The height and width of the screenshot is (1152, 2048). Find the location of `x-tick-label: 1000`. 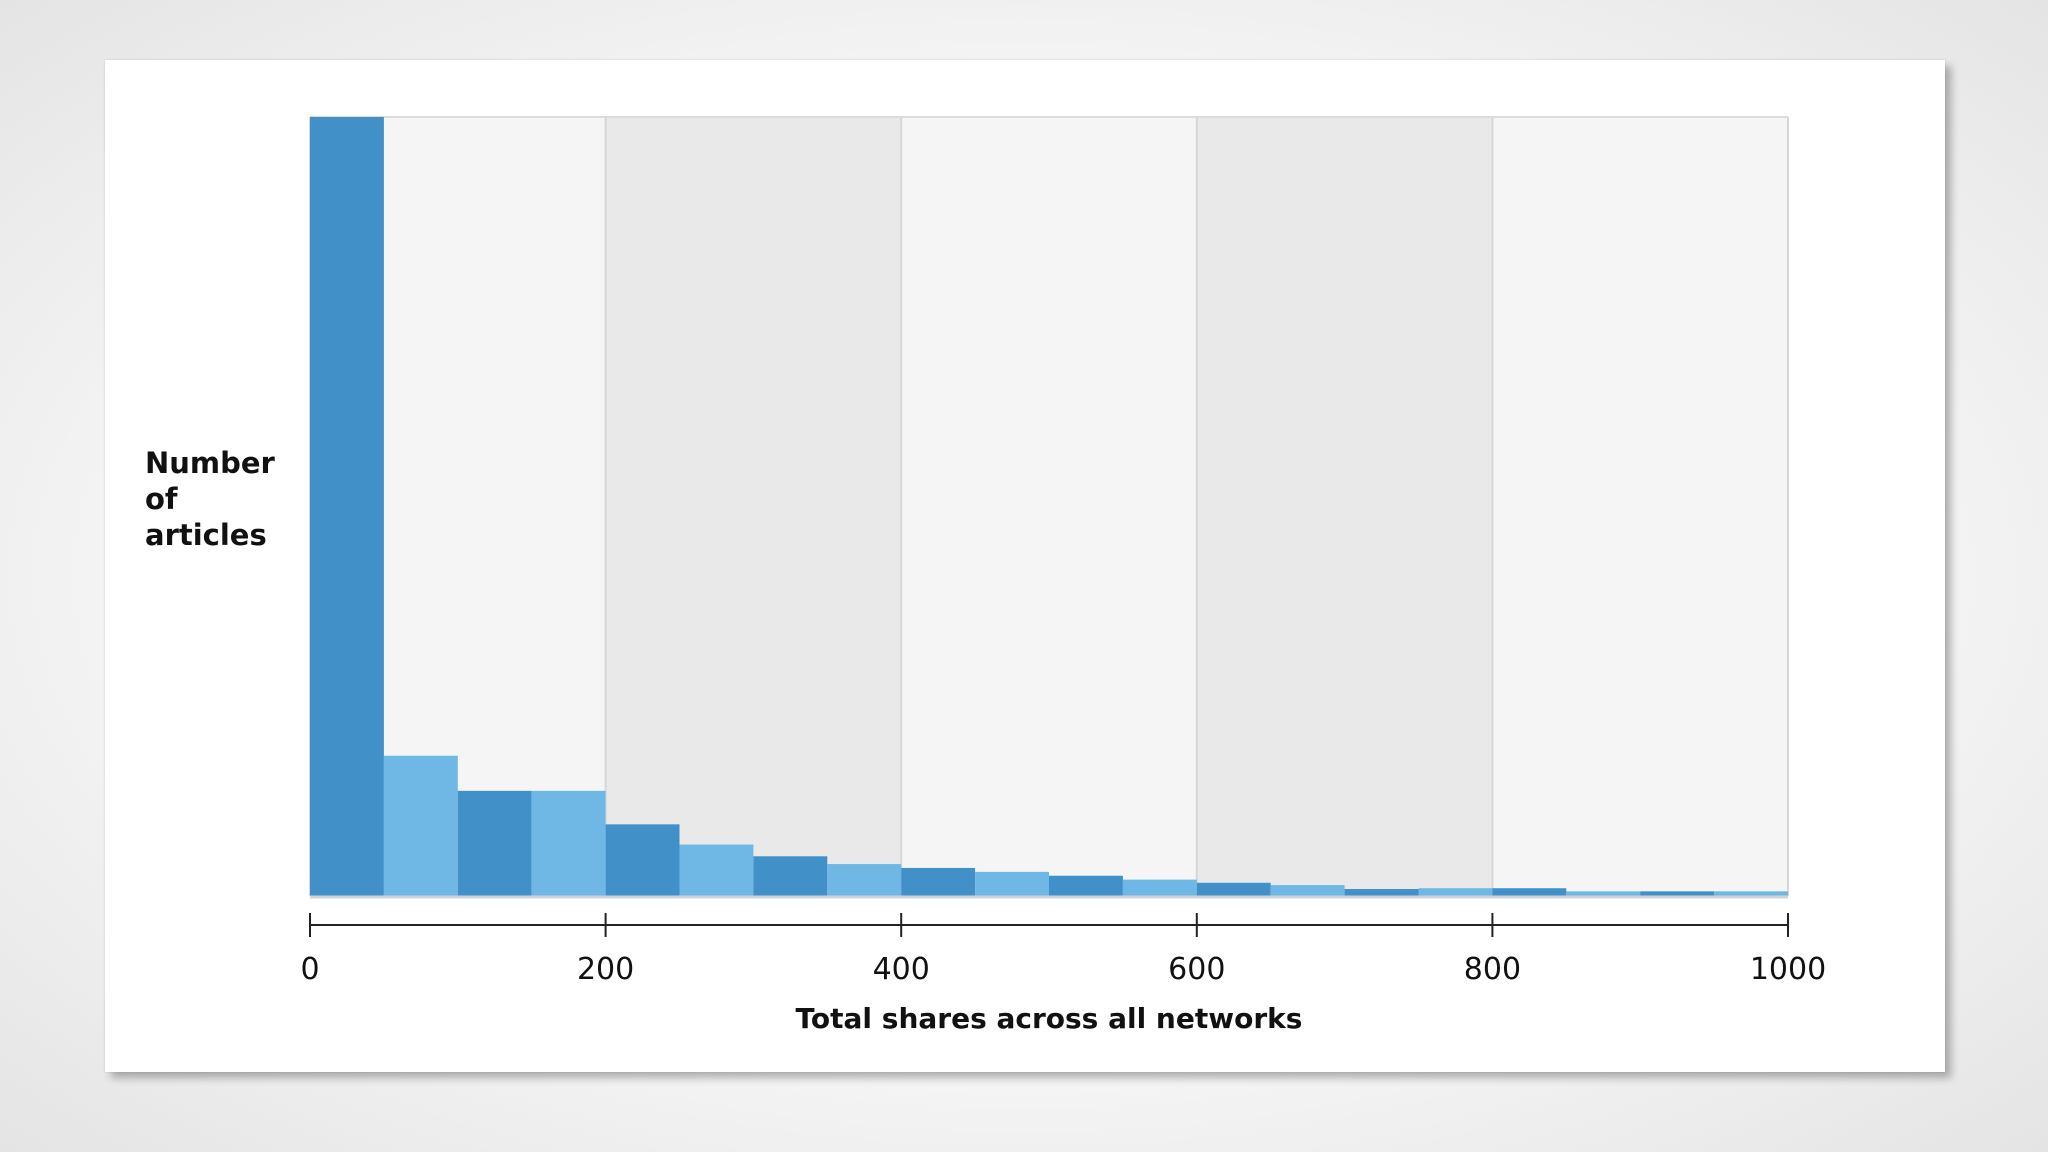

x-tick-label: 1000 is located at coordinates (1788, 969).